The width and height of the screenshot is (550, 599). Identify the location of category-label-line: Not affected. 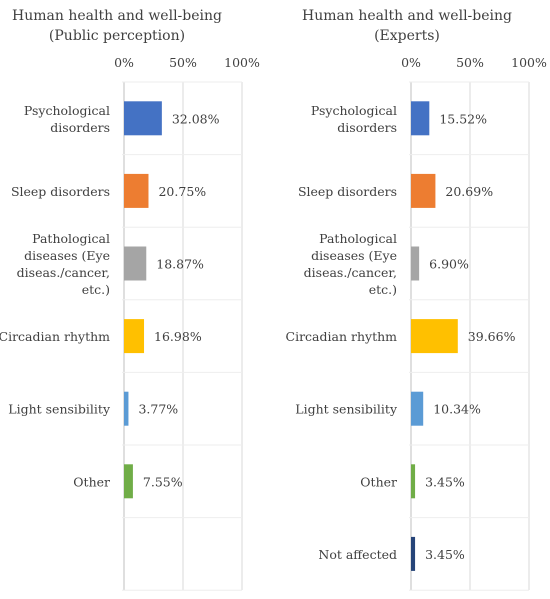
(357, 554).